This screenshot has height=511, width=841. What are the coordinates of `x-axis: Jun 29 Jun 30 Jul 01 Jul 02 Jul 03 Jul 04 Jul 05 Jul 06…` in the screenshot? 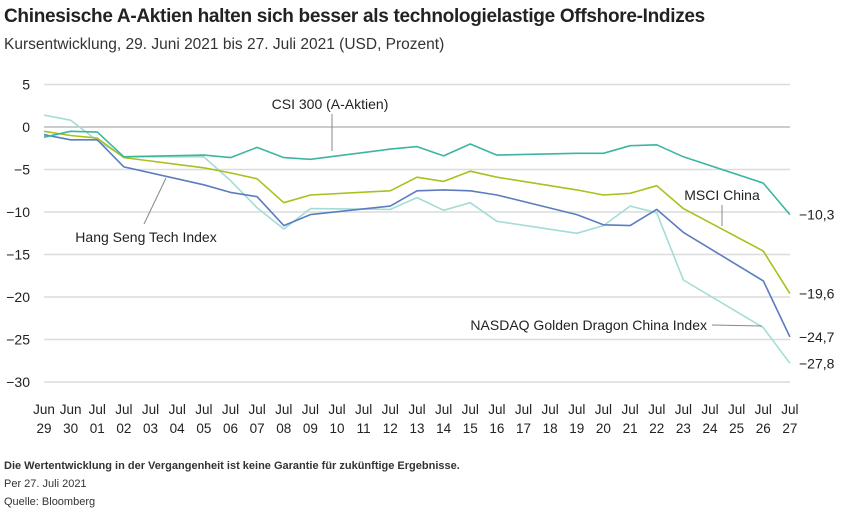 It's located at (415, 419).